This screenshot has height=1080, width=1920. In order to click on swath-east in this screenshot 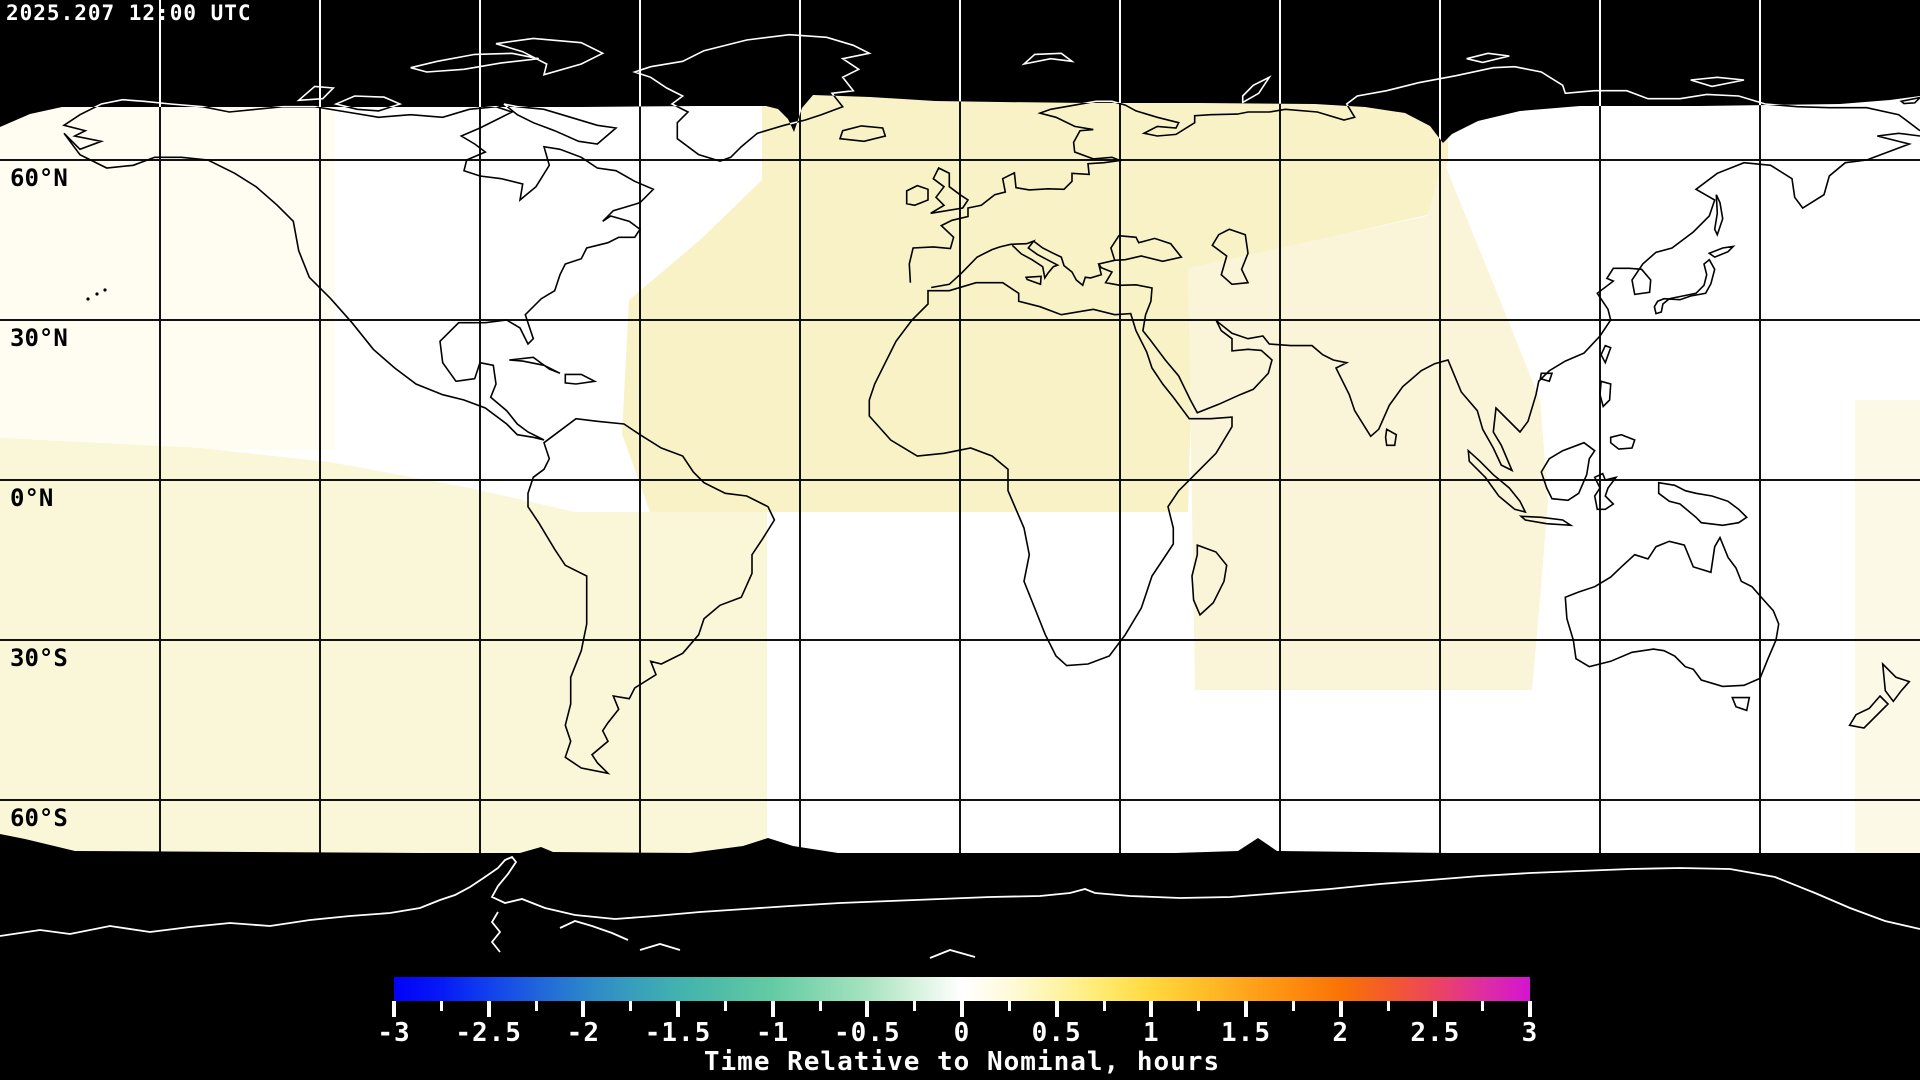, I will do `click(1368, 425)`.